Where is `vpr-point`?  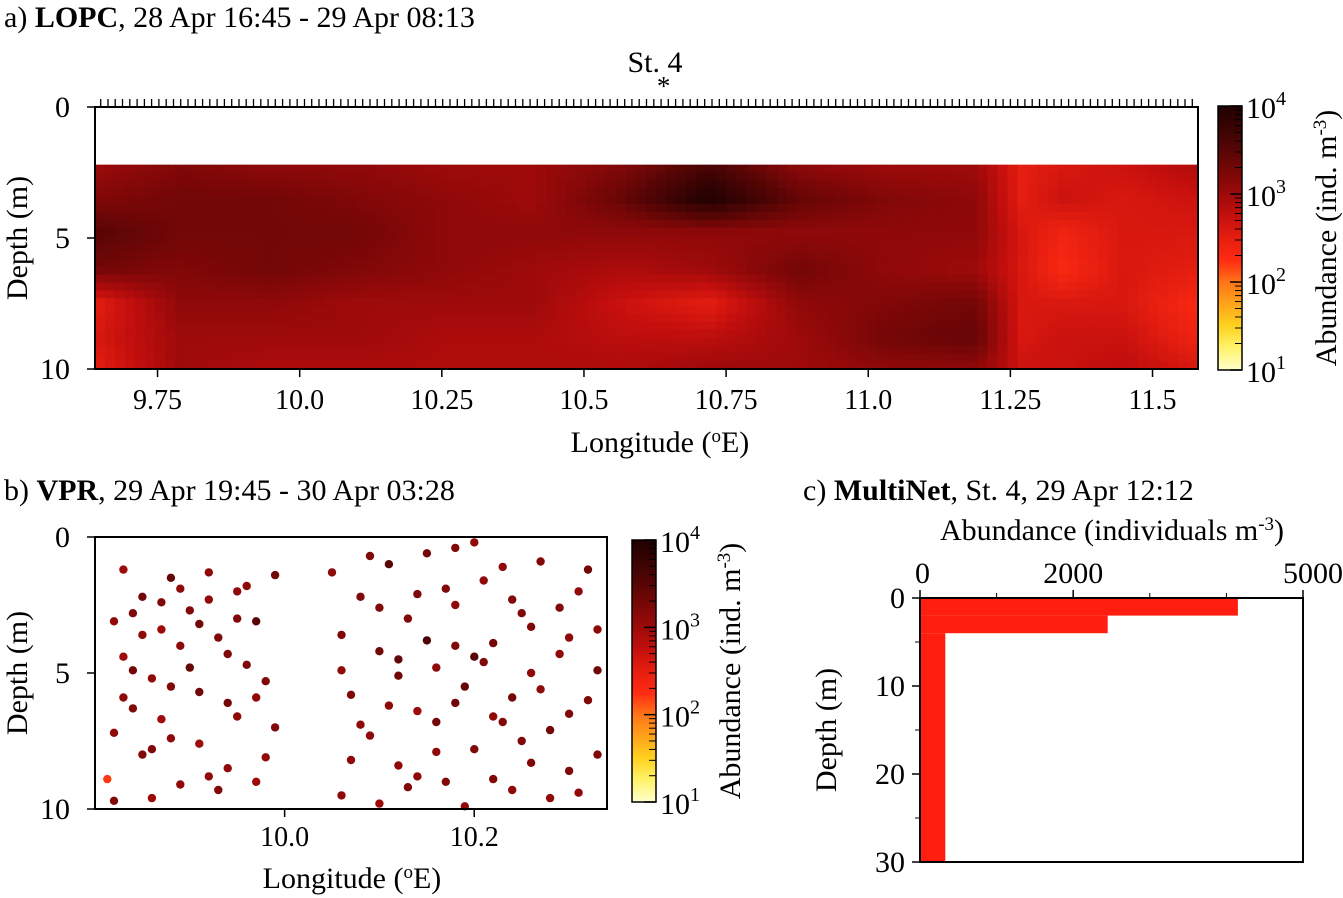 vpr-point is located at coordinates (341, 670).